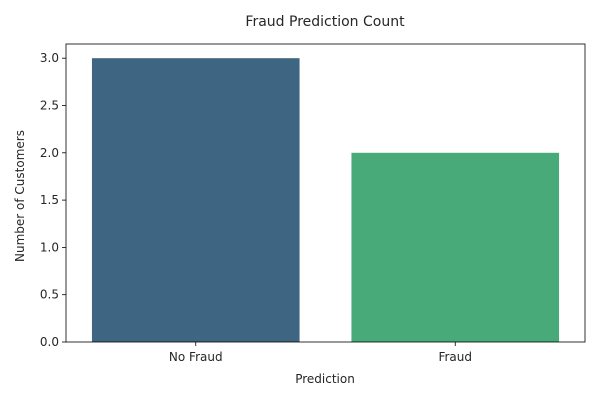 Image resolution: width=600 pixels, height=400 pixels. I want to click on y-tick-label: 0.5, so click(49, 295).